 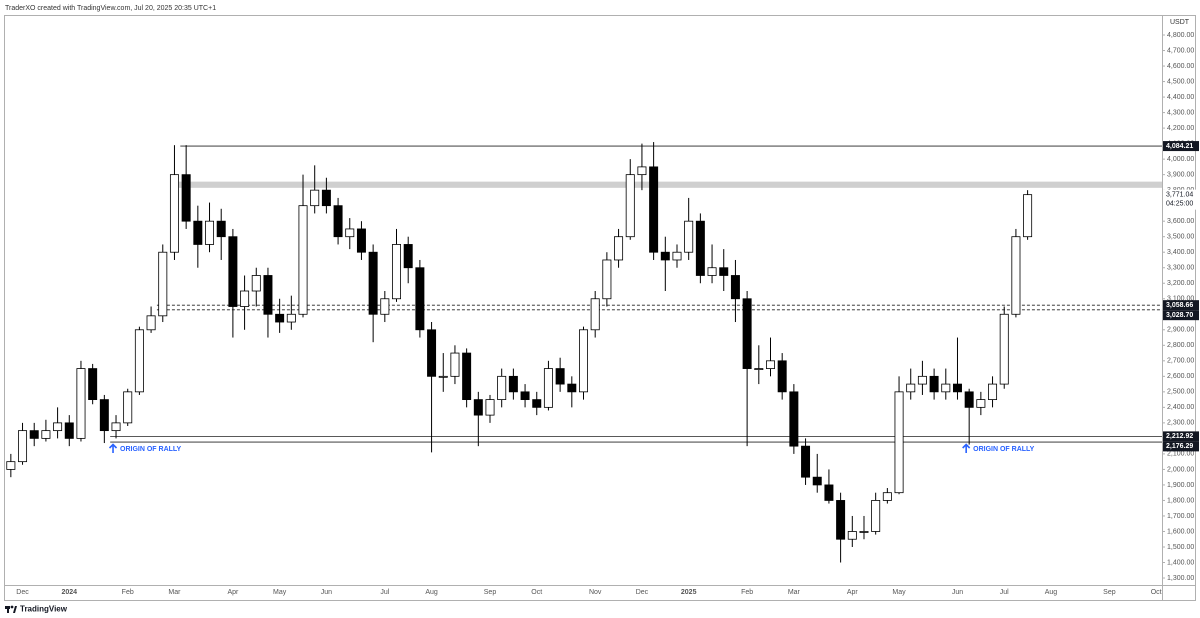 What do you see at coordinates (1180, 112) in the screenshot?
I see `y-tick-label: 4,300.00` at bounding box center [1180, 112].